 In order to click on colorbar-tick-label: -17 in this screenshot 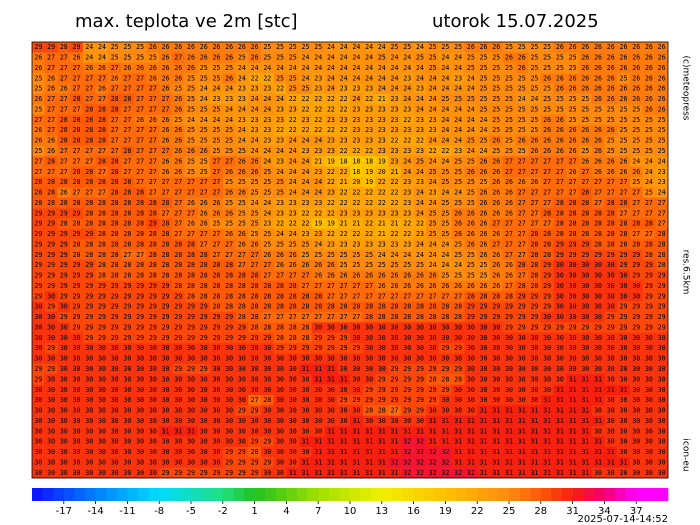, I will do `click(64, 511)`.